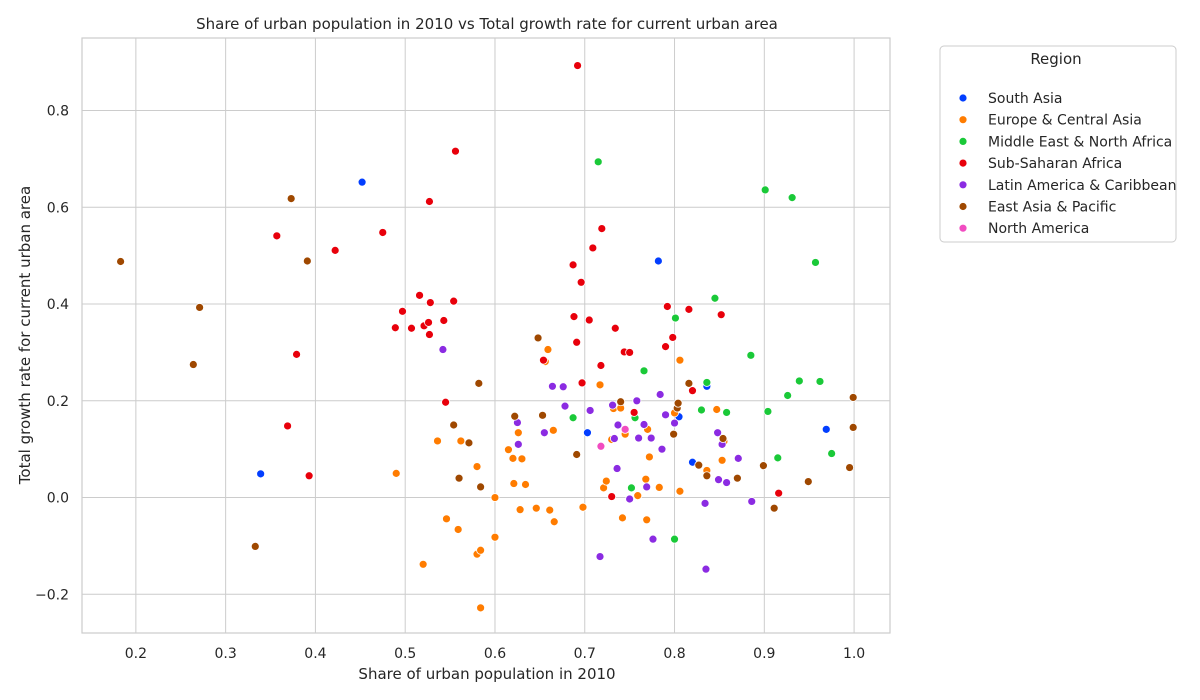  I want to click on x-tick-label: 1.0, so click(854, 654).